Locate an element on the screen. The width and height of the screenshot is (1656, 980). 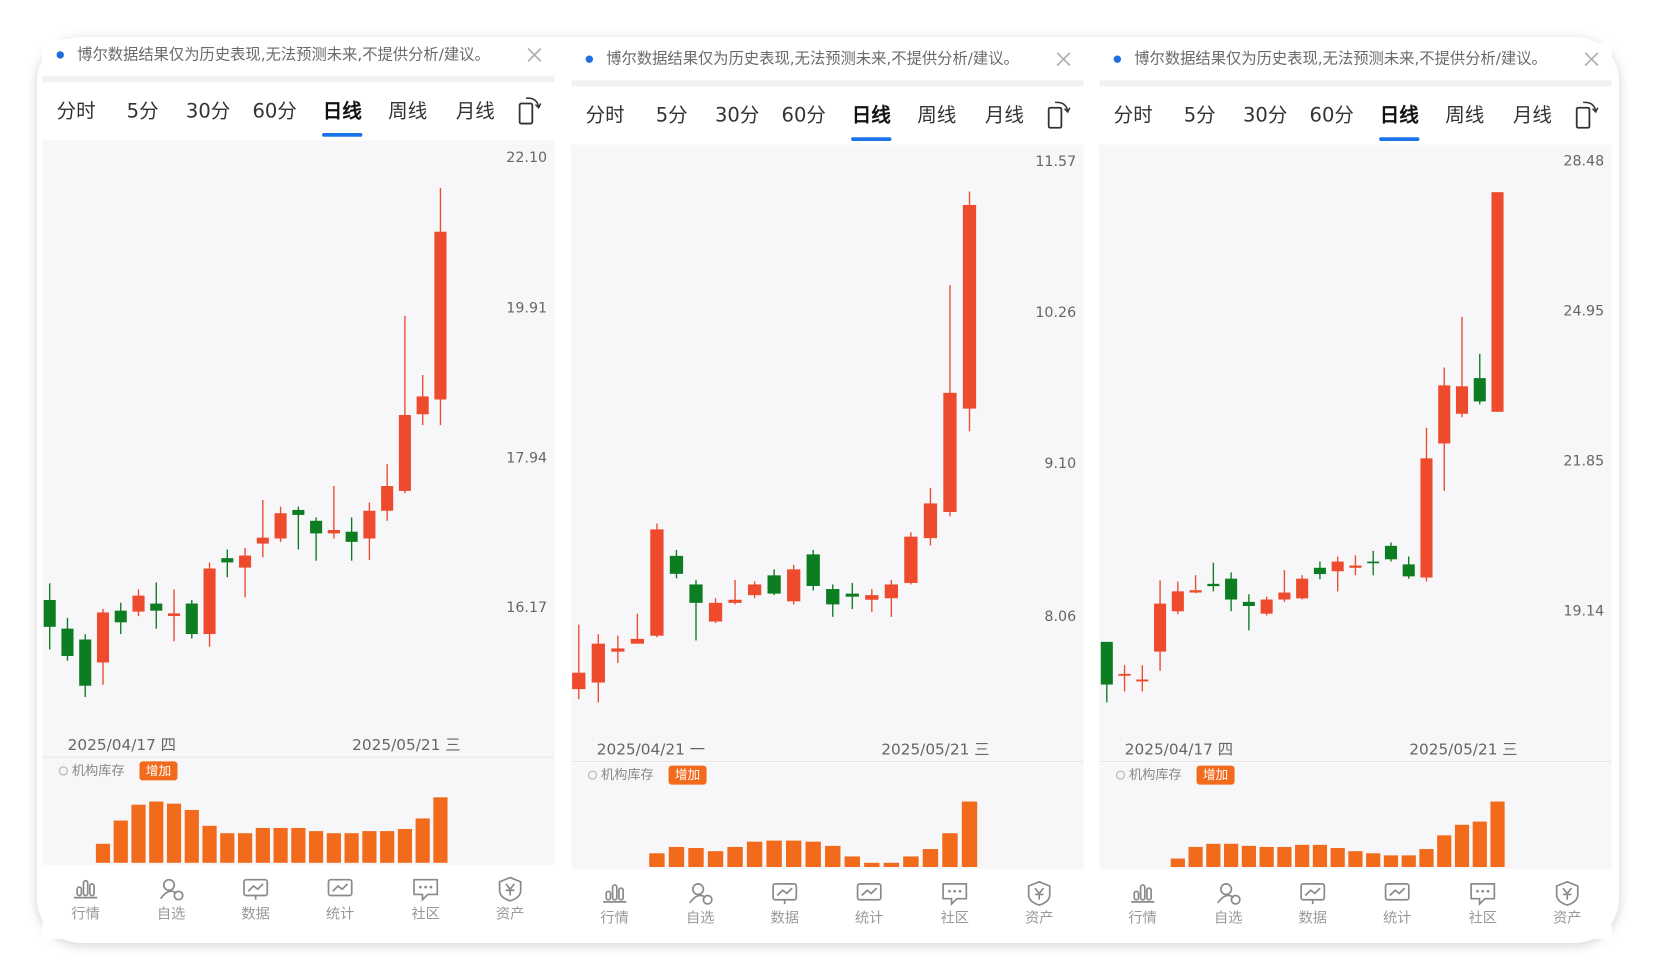
y-tick-label: 28.48 is located at coordinates (1583, 162).